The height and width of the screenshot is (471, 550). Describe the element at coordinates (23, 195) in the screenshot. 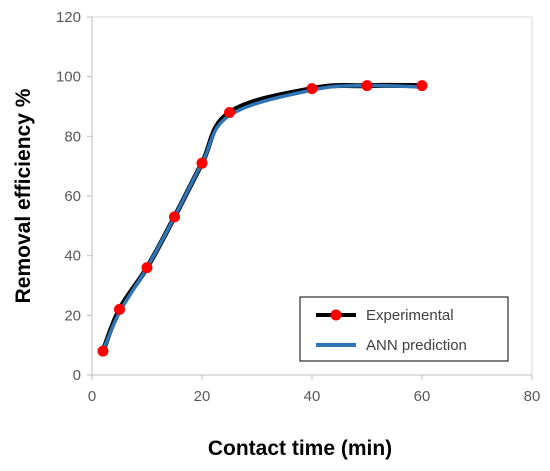

I see `y-axis-title: Removal efficiency %` at that location.